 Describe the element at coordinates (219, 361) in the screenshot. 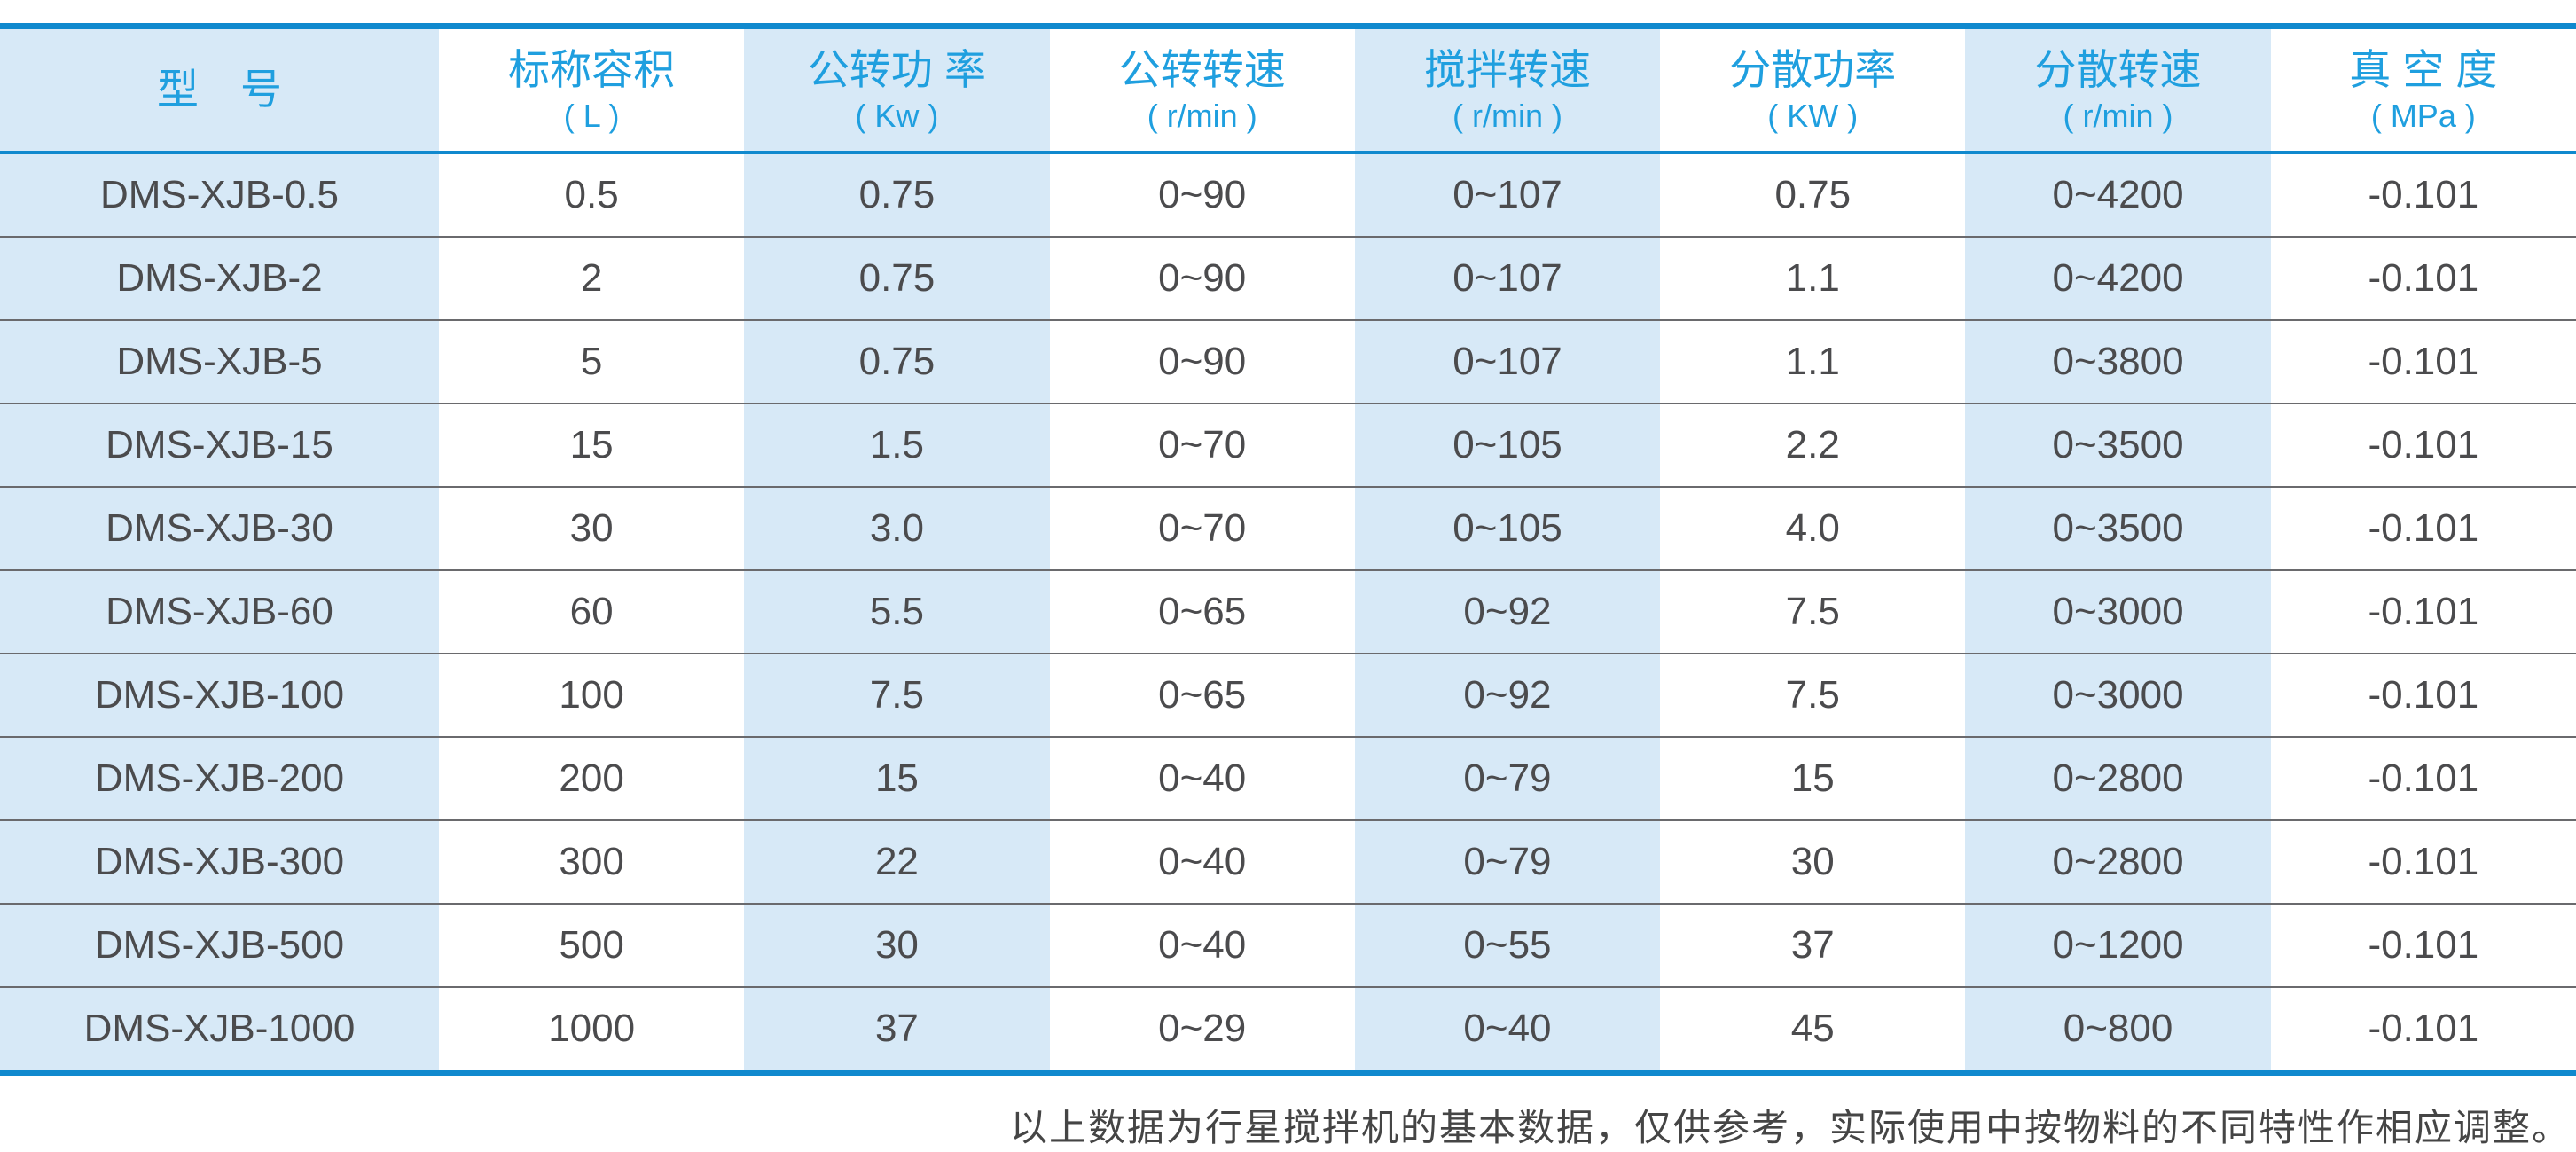

I see `model-cell: DMS-XJB-5` at that location.